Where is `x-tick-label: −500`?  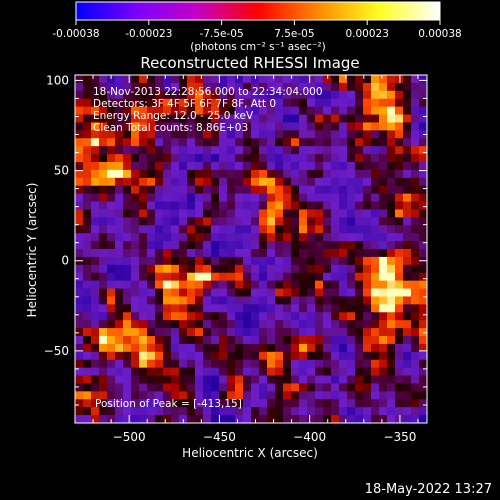
x-tick-label: −500 is located at coordinates (129, 437).